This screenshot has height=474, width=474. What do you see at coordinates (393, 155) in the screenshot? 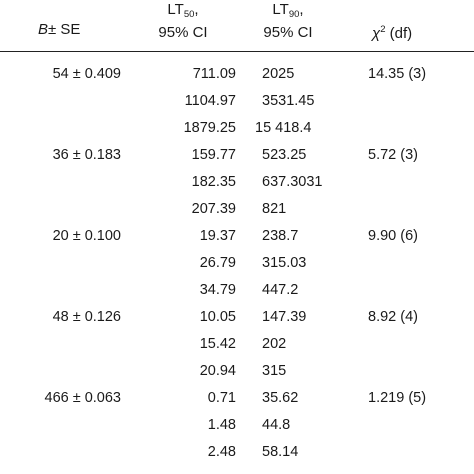
I see `cell-chi: 5.72 (3)` at bounding box center [393, 155].